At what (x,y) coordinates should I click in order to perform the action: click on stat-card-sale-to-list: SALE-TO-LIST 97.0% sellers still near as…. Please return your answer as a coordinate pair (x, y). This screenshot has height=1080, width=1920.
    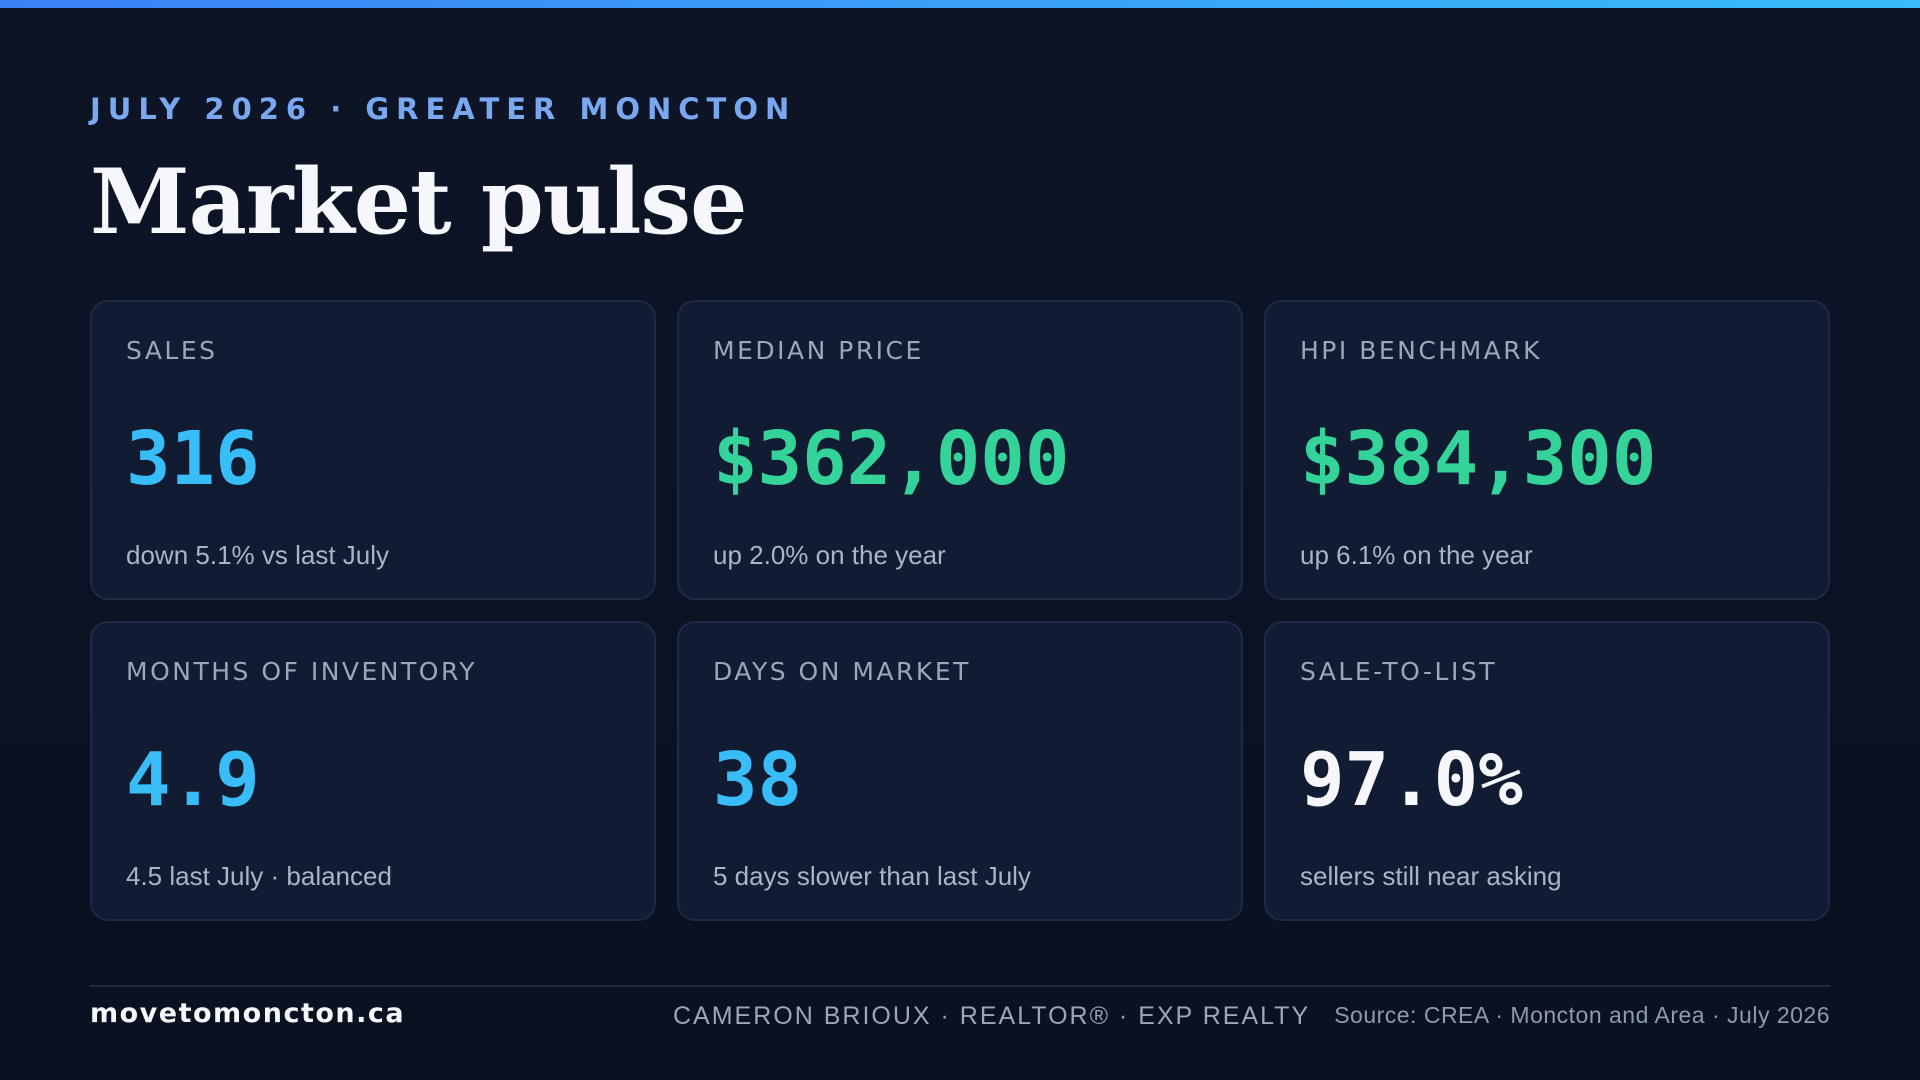
    Looking at the image, I should click on (1547, 771).